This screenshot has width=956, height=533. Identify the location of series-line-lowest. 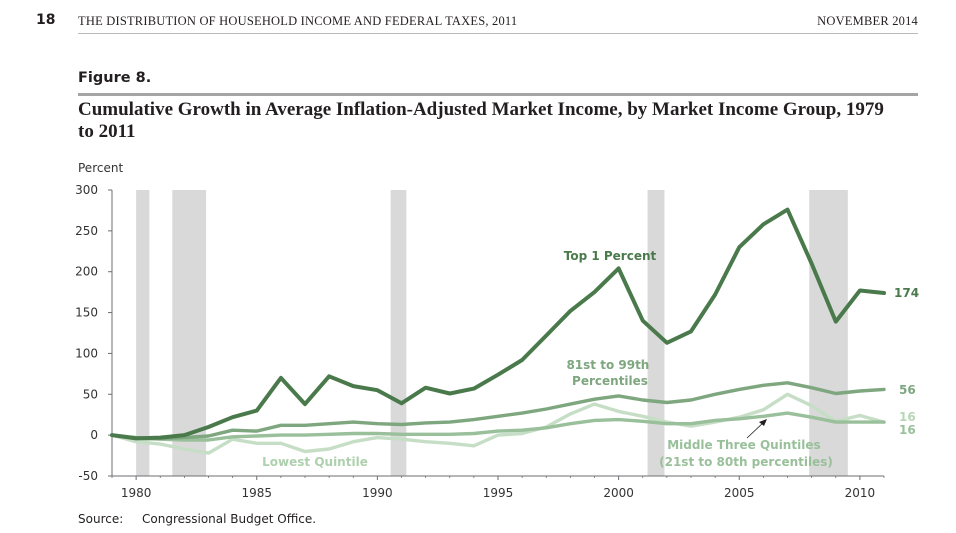
(498, 423).